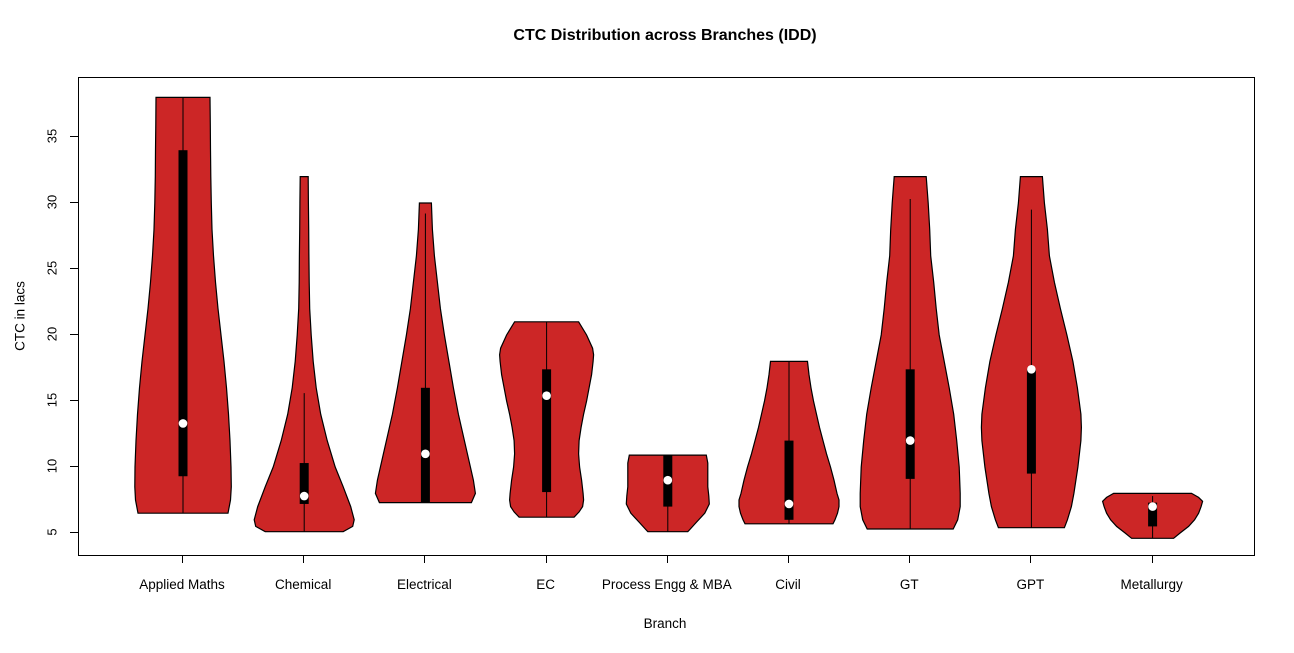  What do you see at coordinates (20, 316) in the screenshot?
I see `y-axis-title: CTC in lacs` at bounding box center [20, 316].